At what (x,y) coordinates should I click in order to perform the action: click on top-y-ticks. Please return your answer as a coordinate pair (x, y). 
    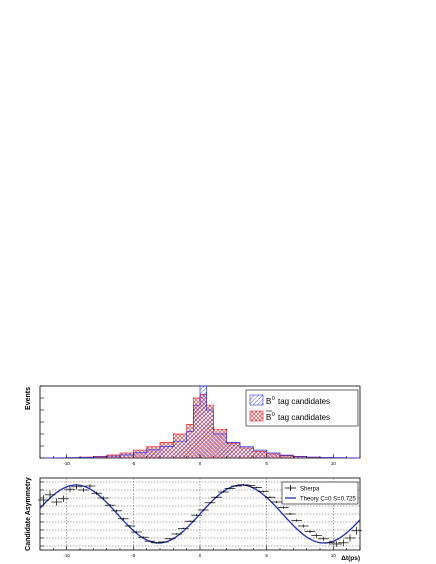
    Looking at the image, I should click on (42, 422).